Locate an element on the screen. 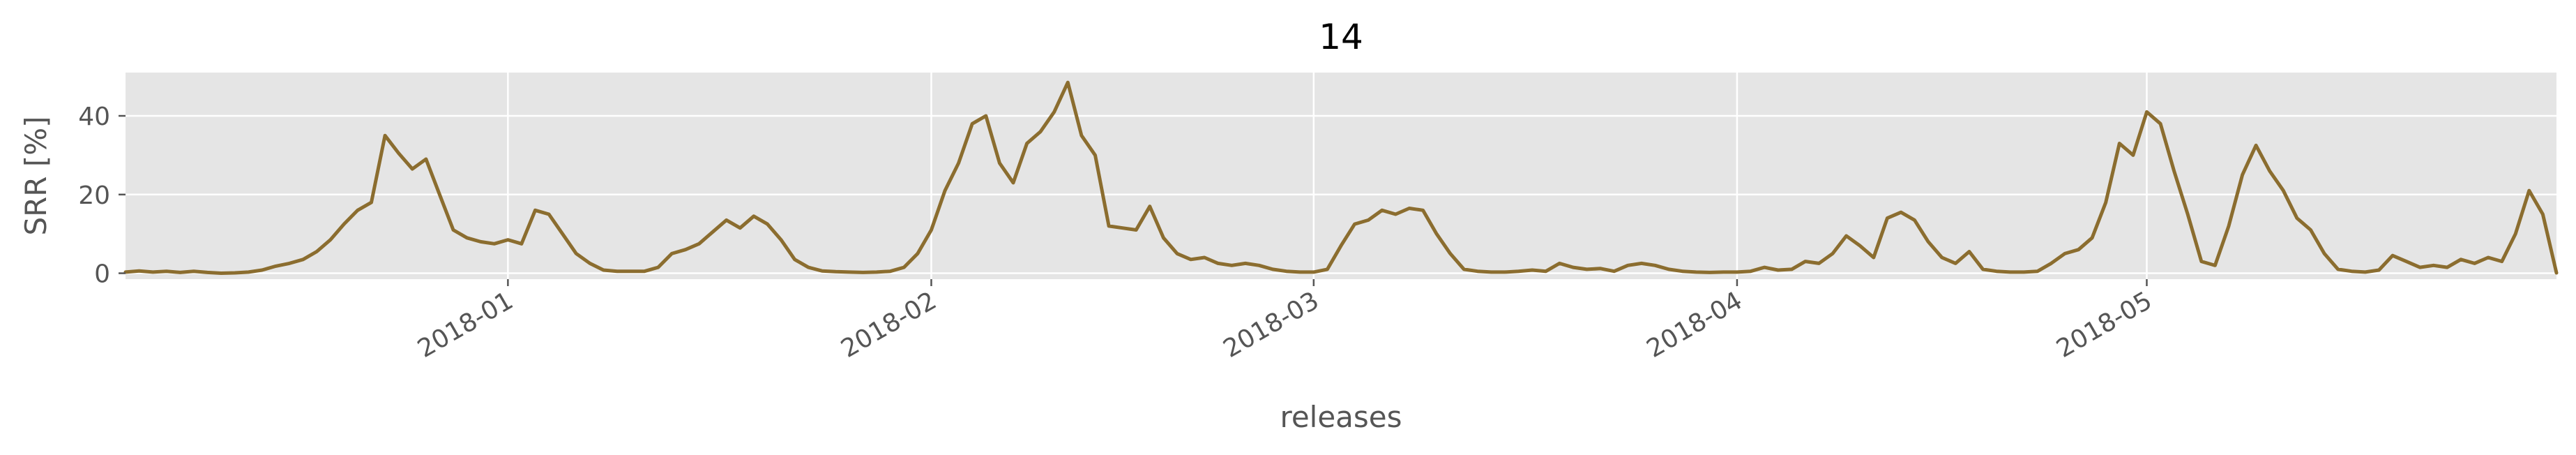  y-axis-ticks: 0 20 40 is located at coordinates (102, 196).